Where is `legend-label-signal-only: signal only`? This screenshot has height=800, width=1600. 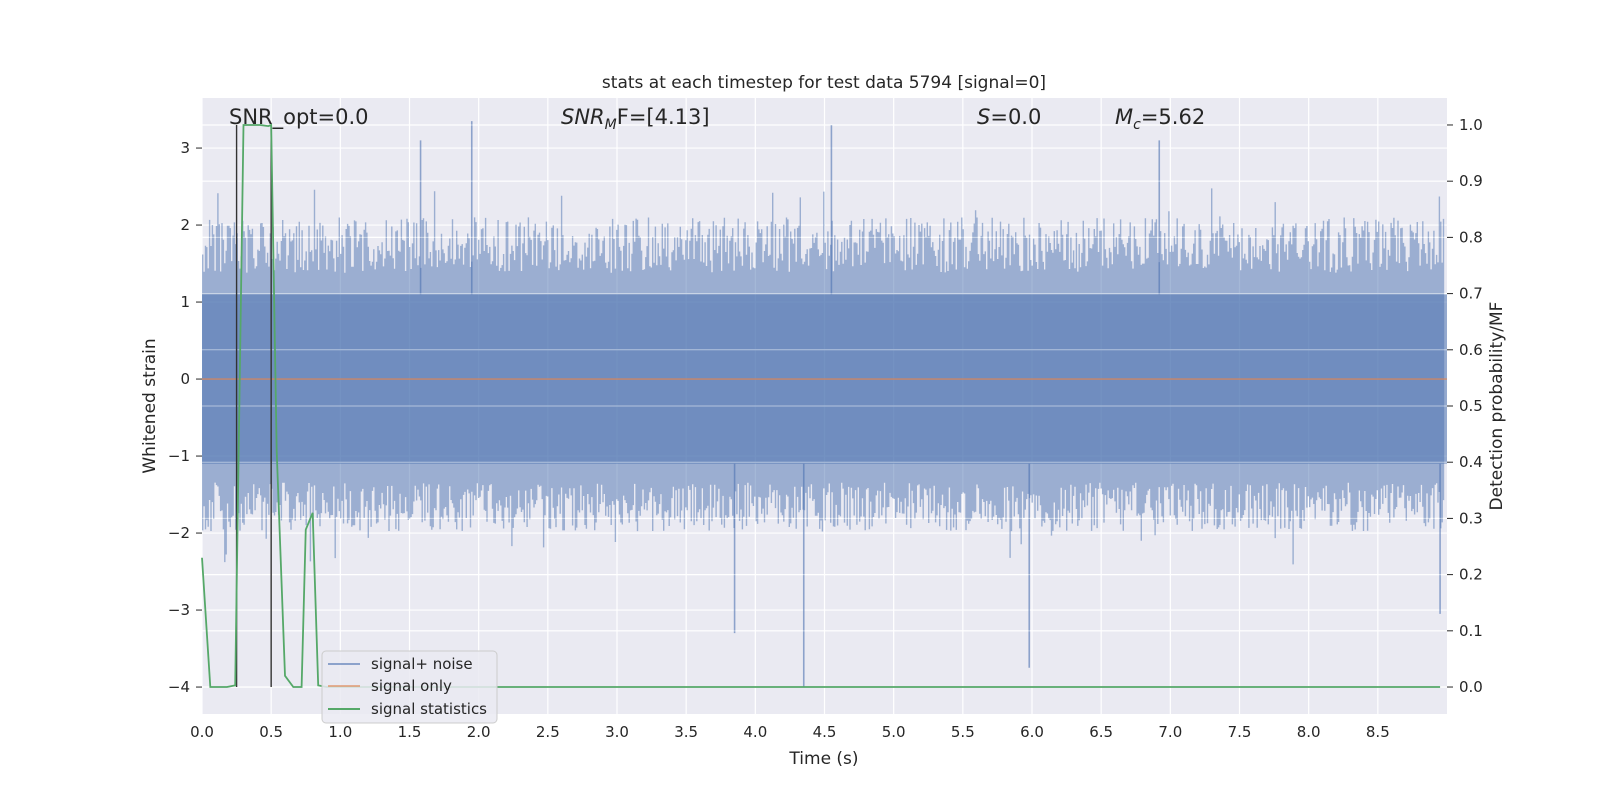 legend-label-signal-only: signal only is located at coordinates (411, 686).